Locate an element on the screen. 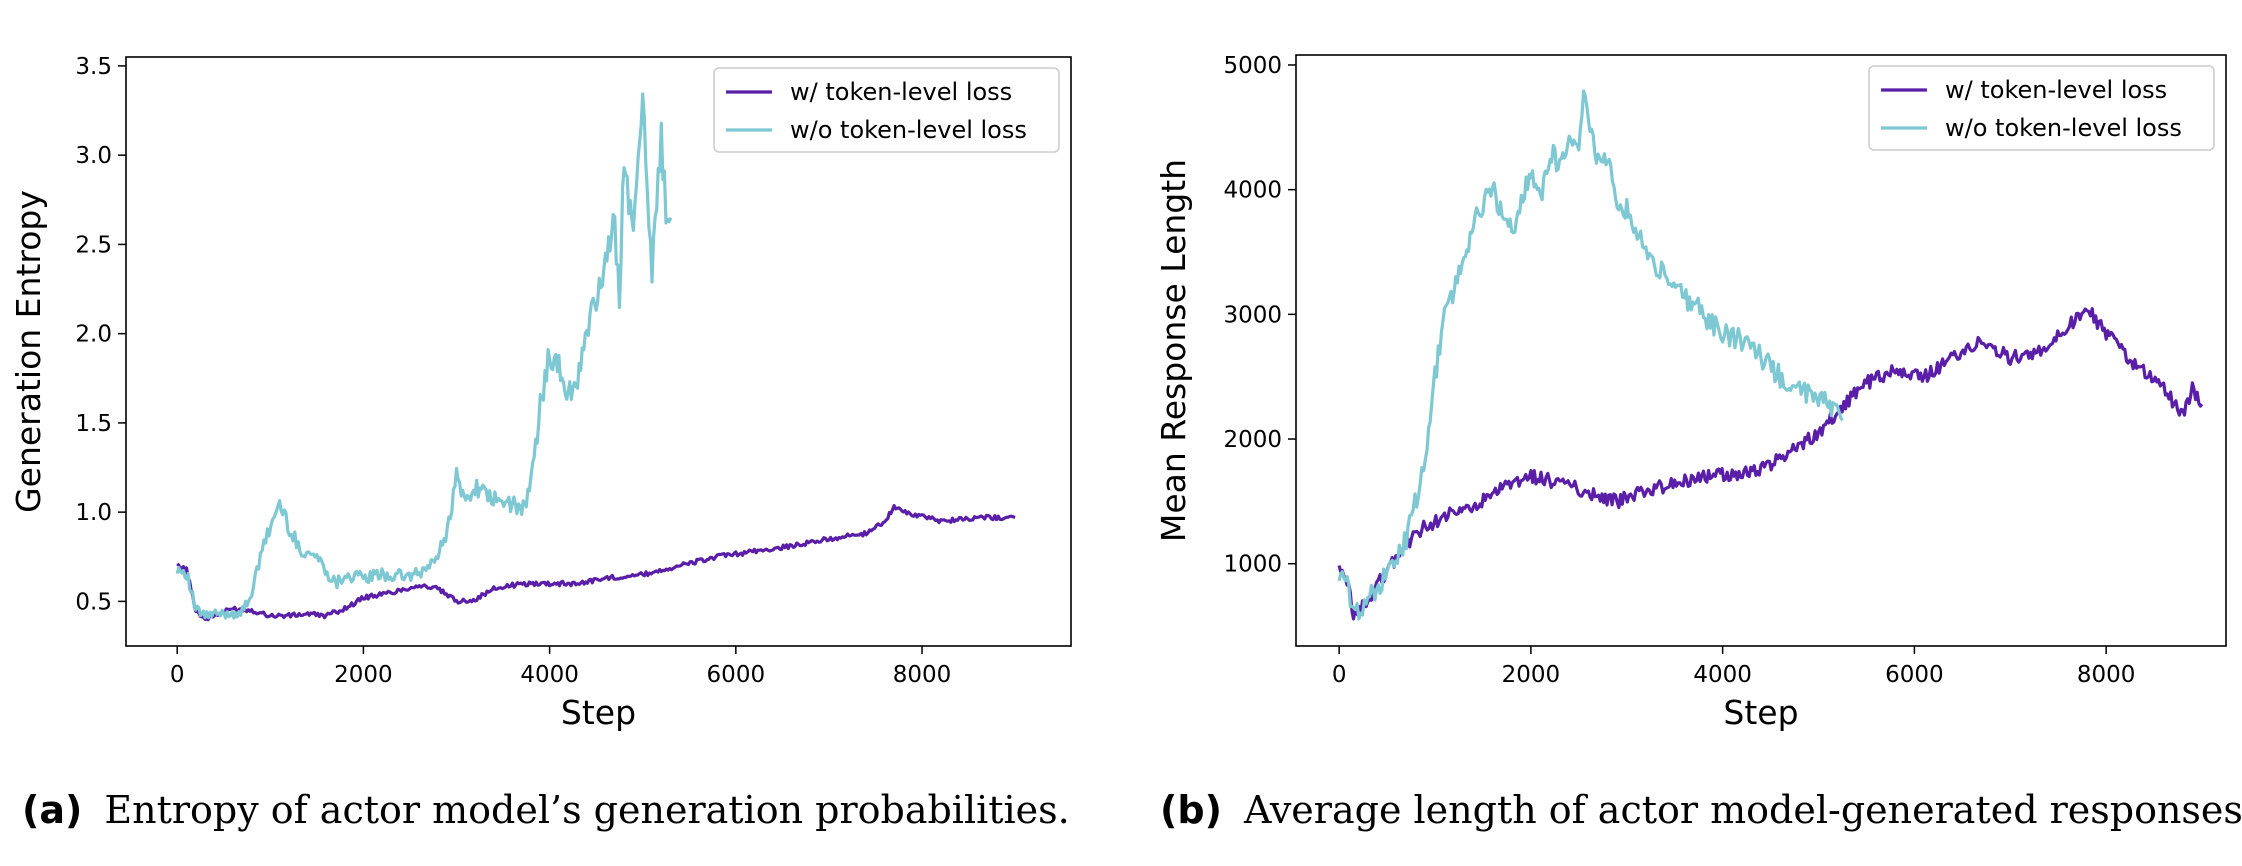 The height and width of the screenshot is (866, 2242). y-tick-label: 3.0 is located at coordinates (93, 156).